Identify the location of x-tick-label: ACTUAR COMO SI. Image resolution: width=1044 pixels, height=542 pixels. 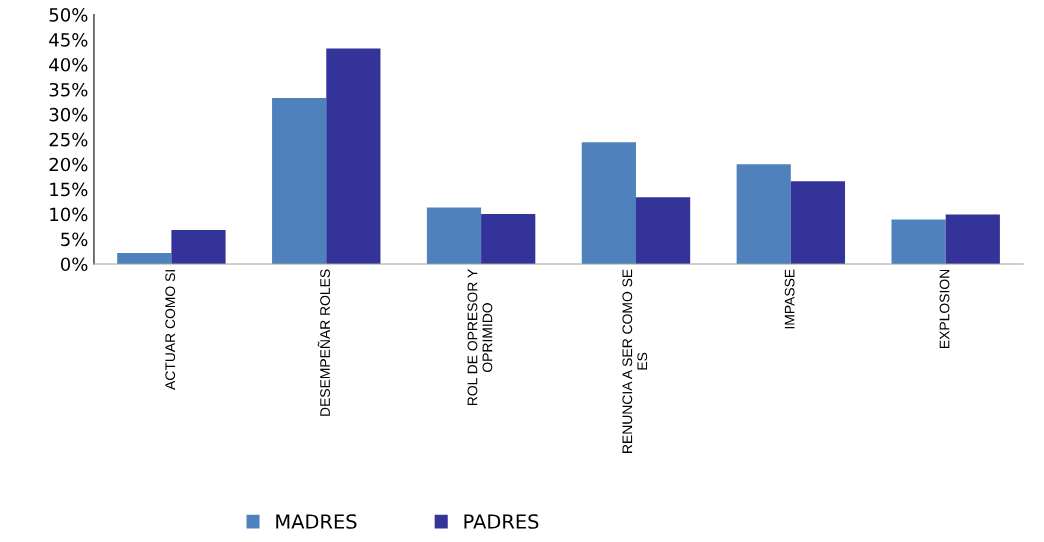
(170, 330).